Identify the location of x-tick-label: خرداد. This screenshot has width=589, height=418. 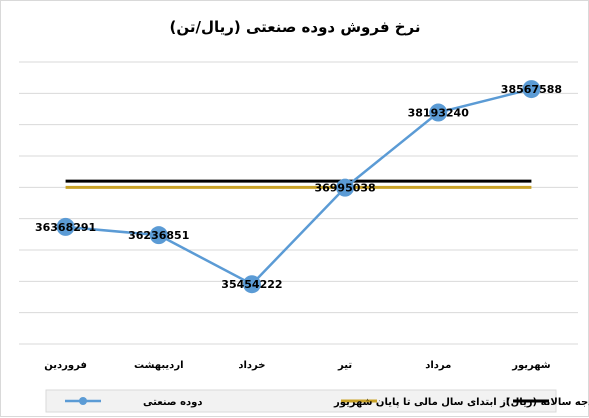
(251, 365).